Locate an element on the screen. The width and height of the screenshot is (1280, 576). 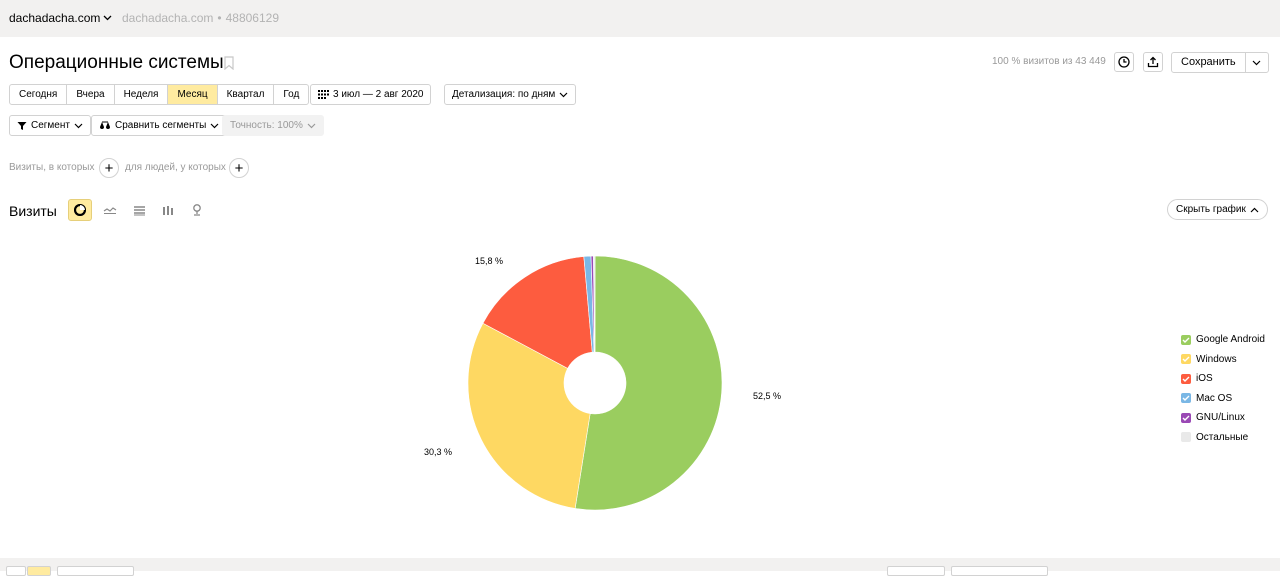
legend-item-gnu-linux: GNU/Linux is located at coordinates (1223, 418).